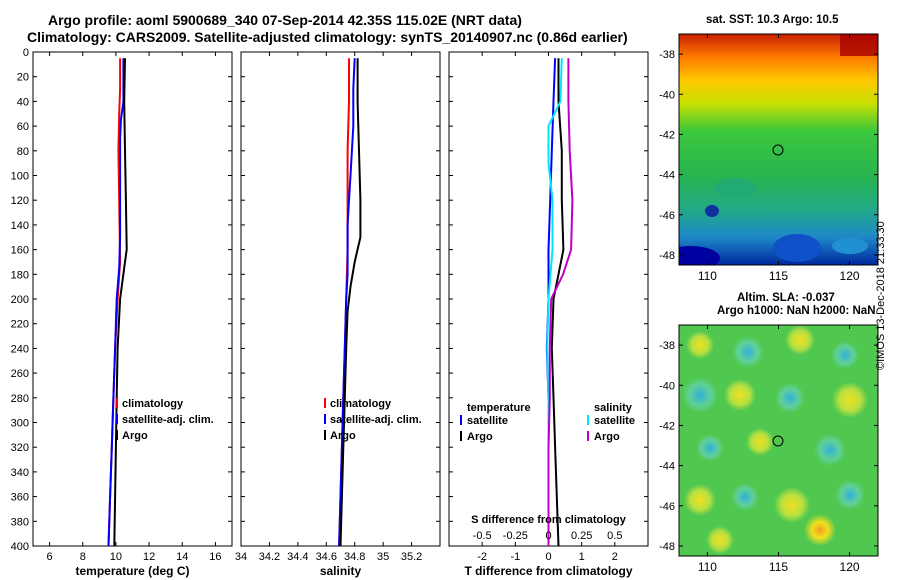 This screenshot has height=580, width=900. What do you see at coordinates (581, 536) in the screenshot?
I see `s-tick-label: 0.25` at bounding box center [581, 536].